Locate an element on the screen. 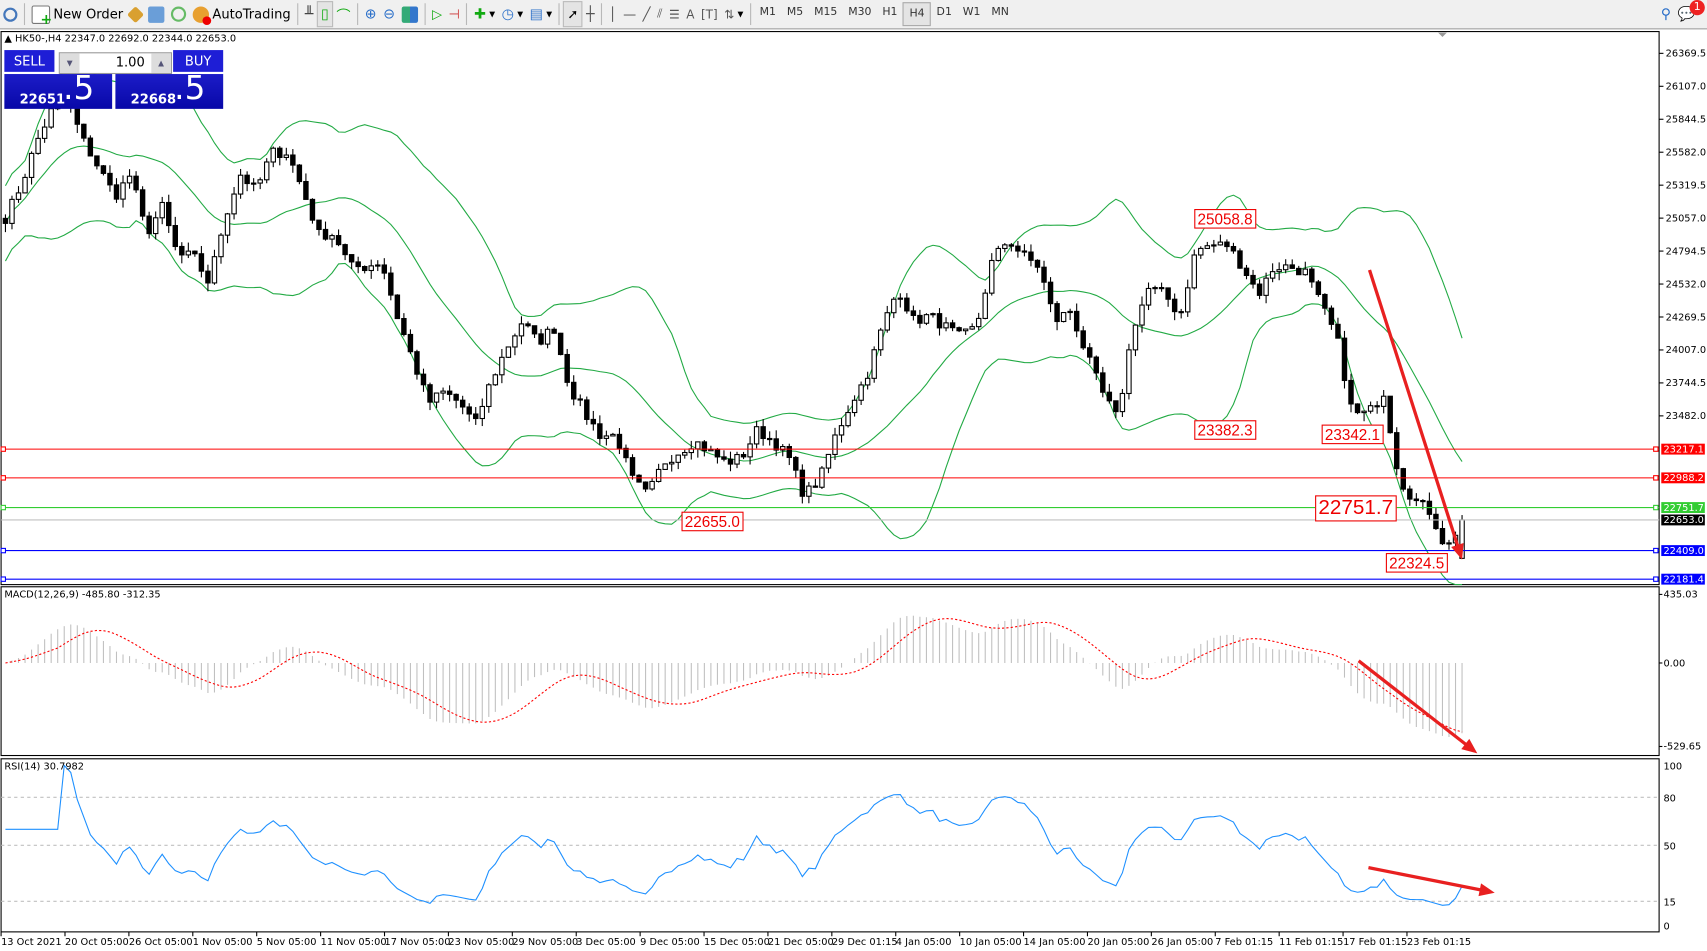  equidistant-channel-button: ⫽ is located at coordinates (660, 14).